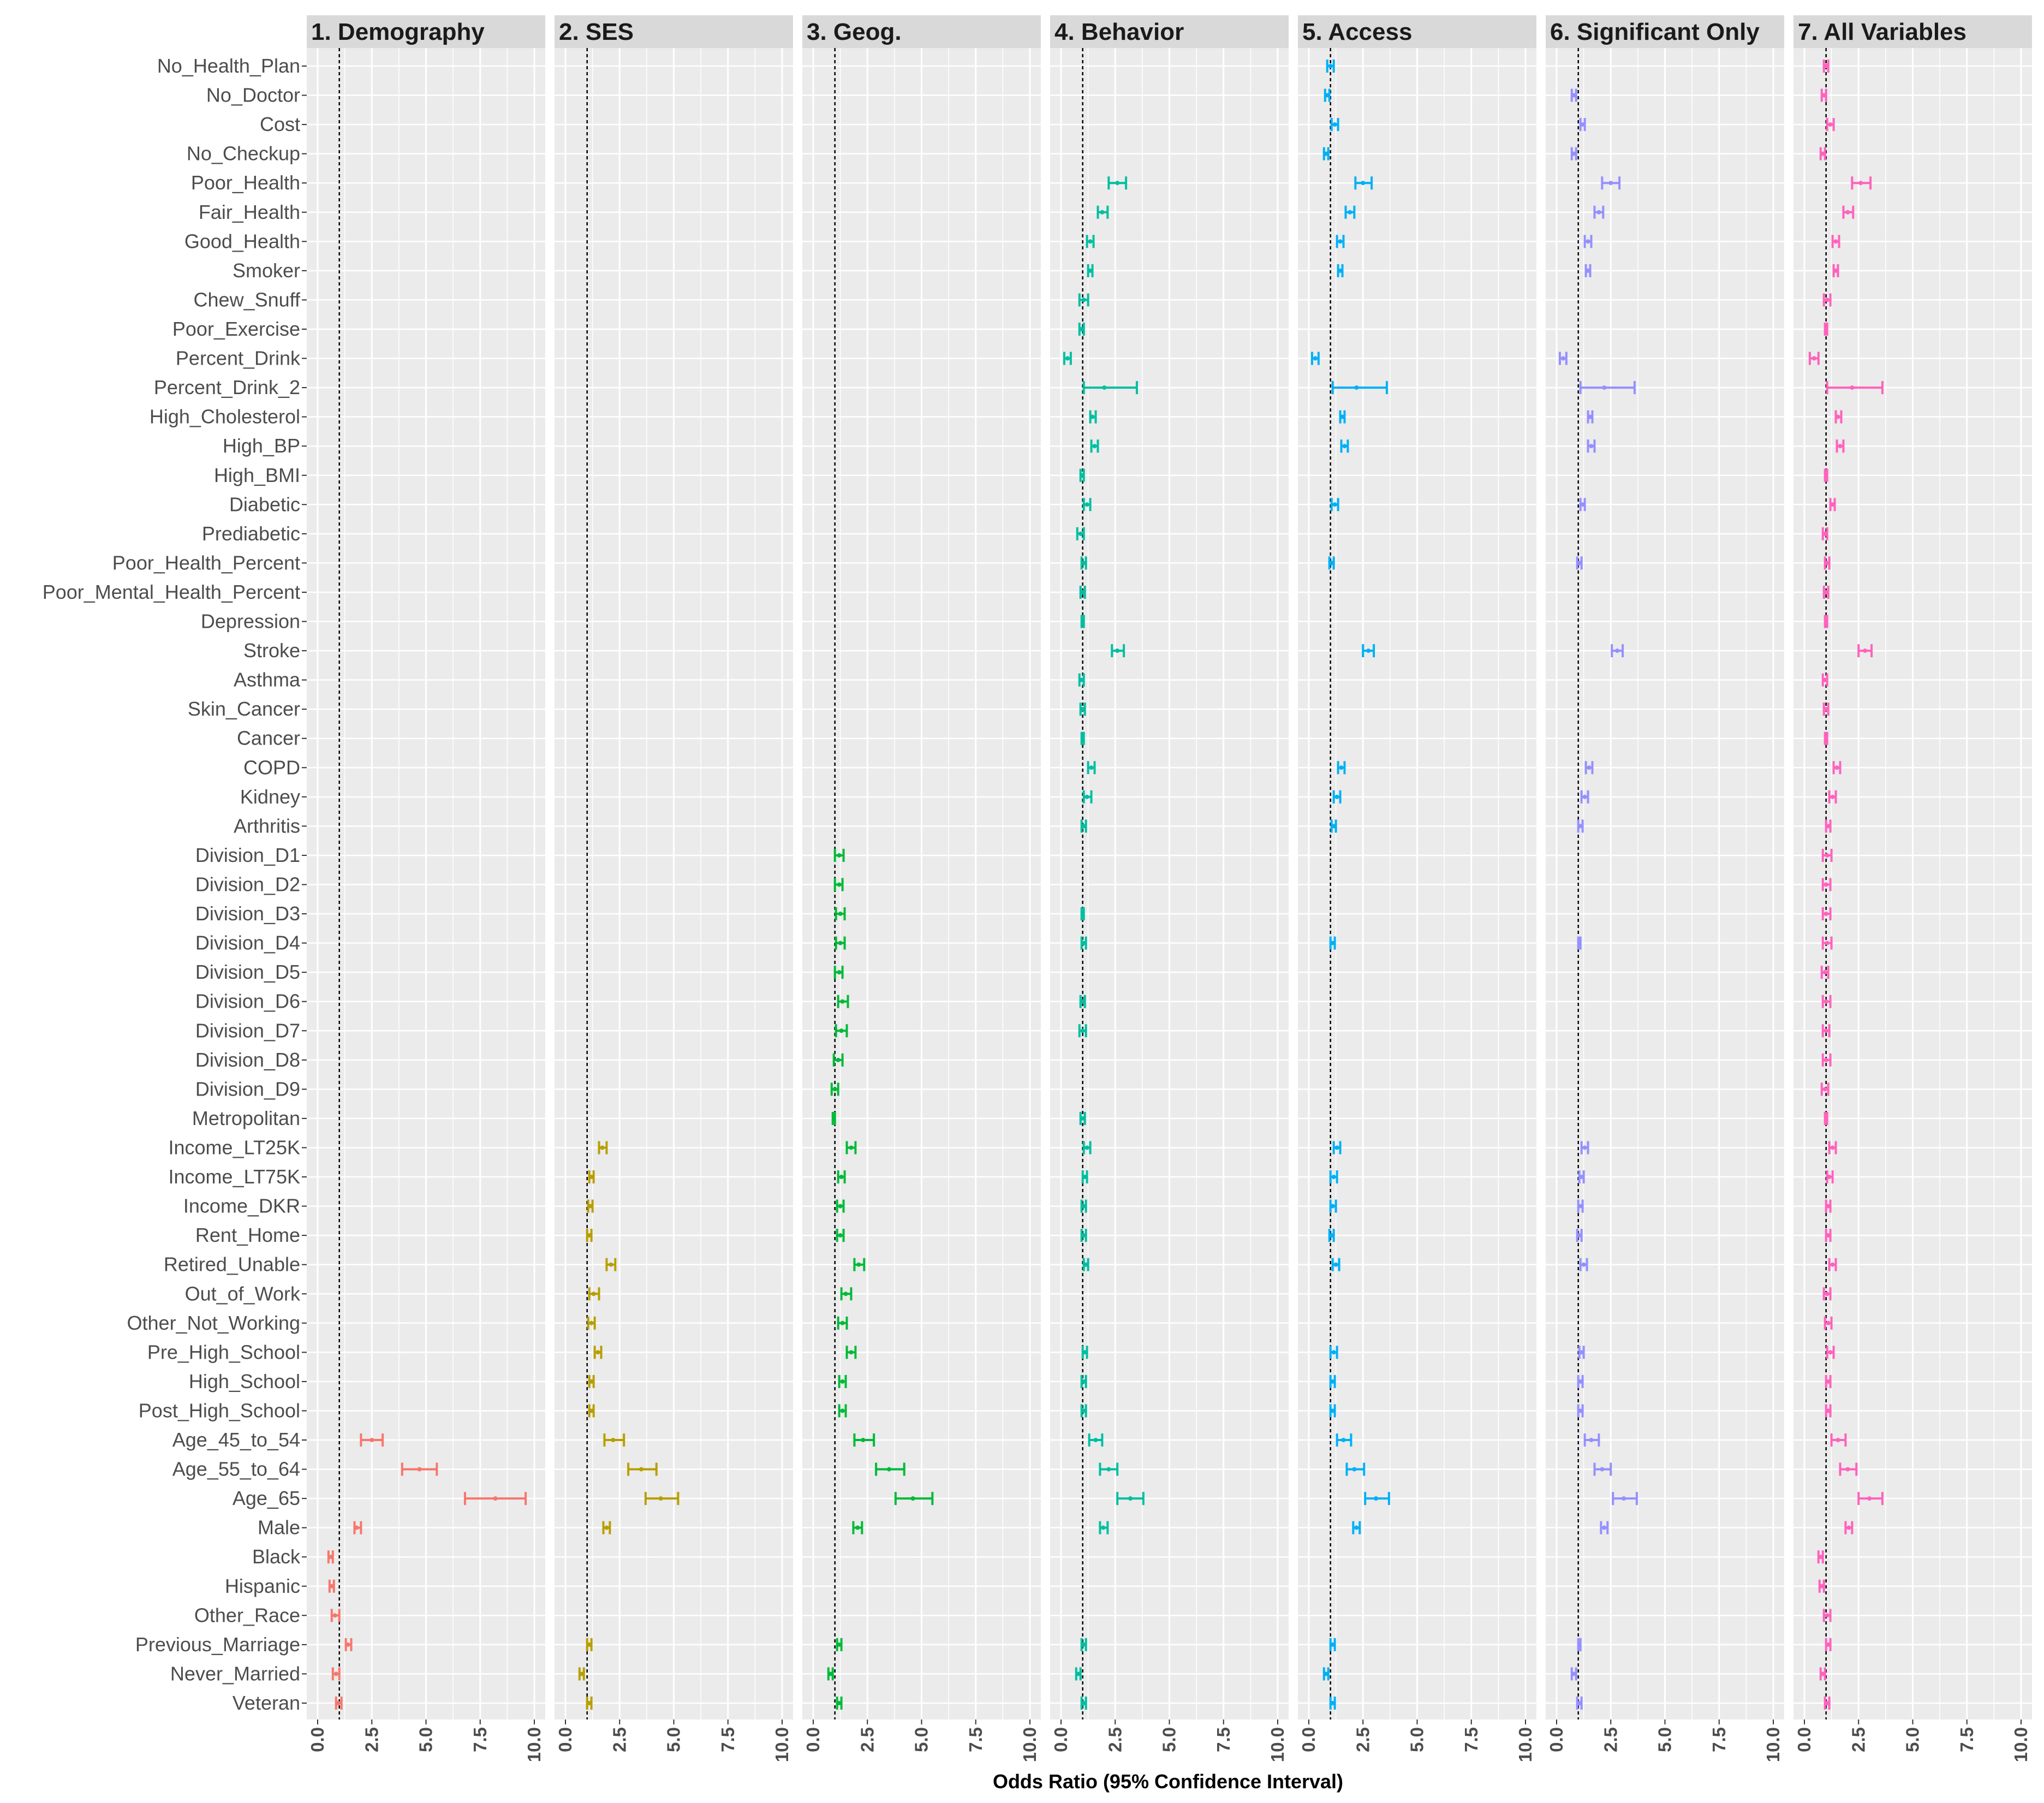 The image size is (2044, 1803). Describe the element at coordinates (1665, 888) in the screenshot. I see `panel-6: 6. Significant Only 0.0 2.5 5.0 7.5 10.0` at that location.